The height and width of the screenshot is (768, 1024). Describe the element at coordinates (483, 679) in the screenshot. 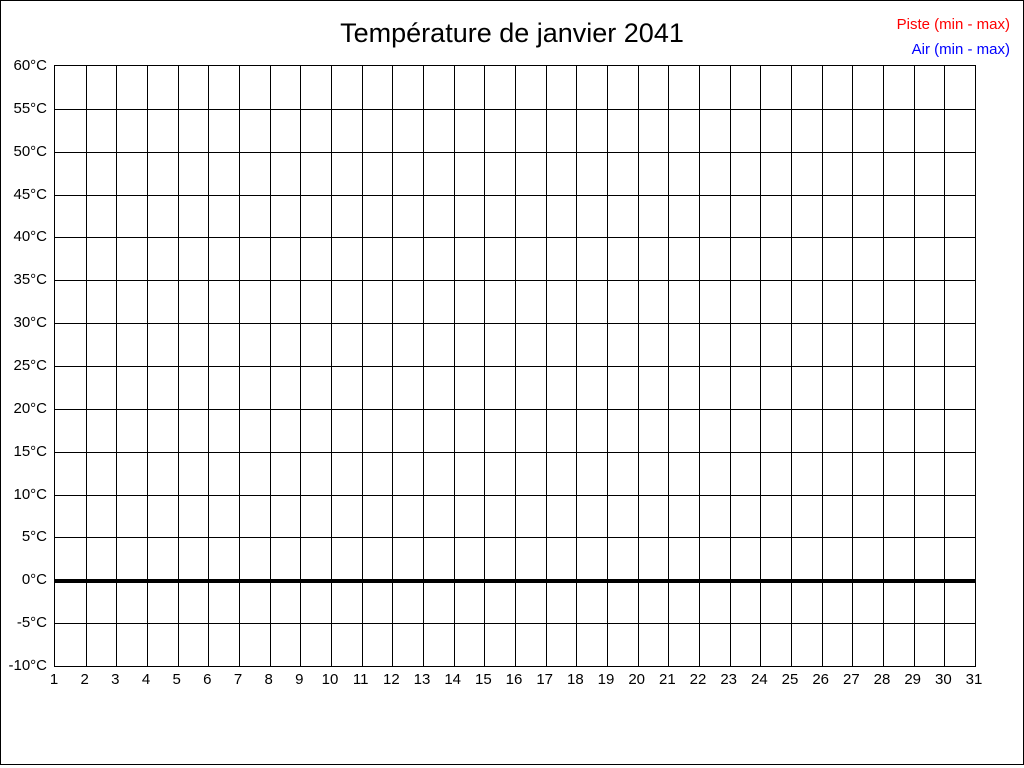

I see `x-tick-label-15: 15` at that location.